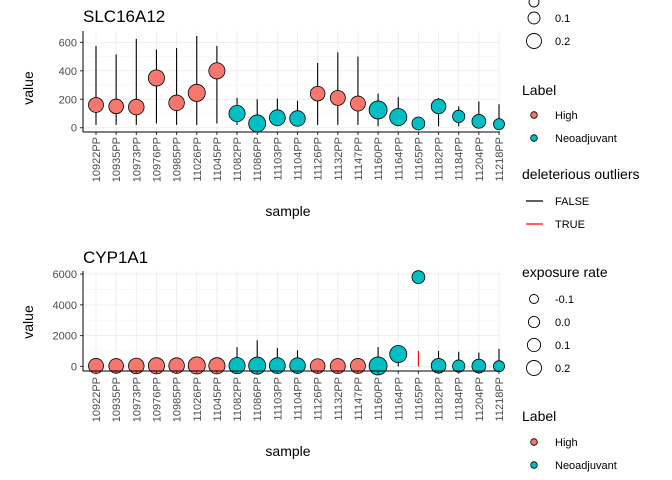 The image size is (672, 480). I want to click on legend-title: deleterious outliers, so click(581, 174).